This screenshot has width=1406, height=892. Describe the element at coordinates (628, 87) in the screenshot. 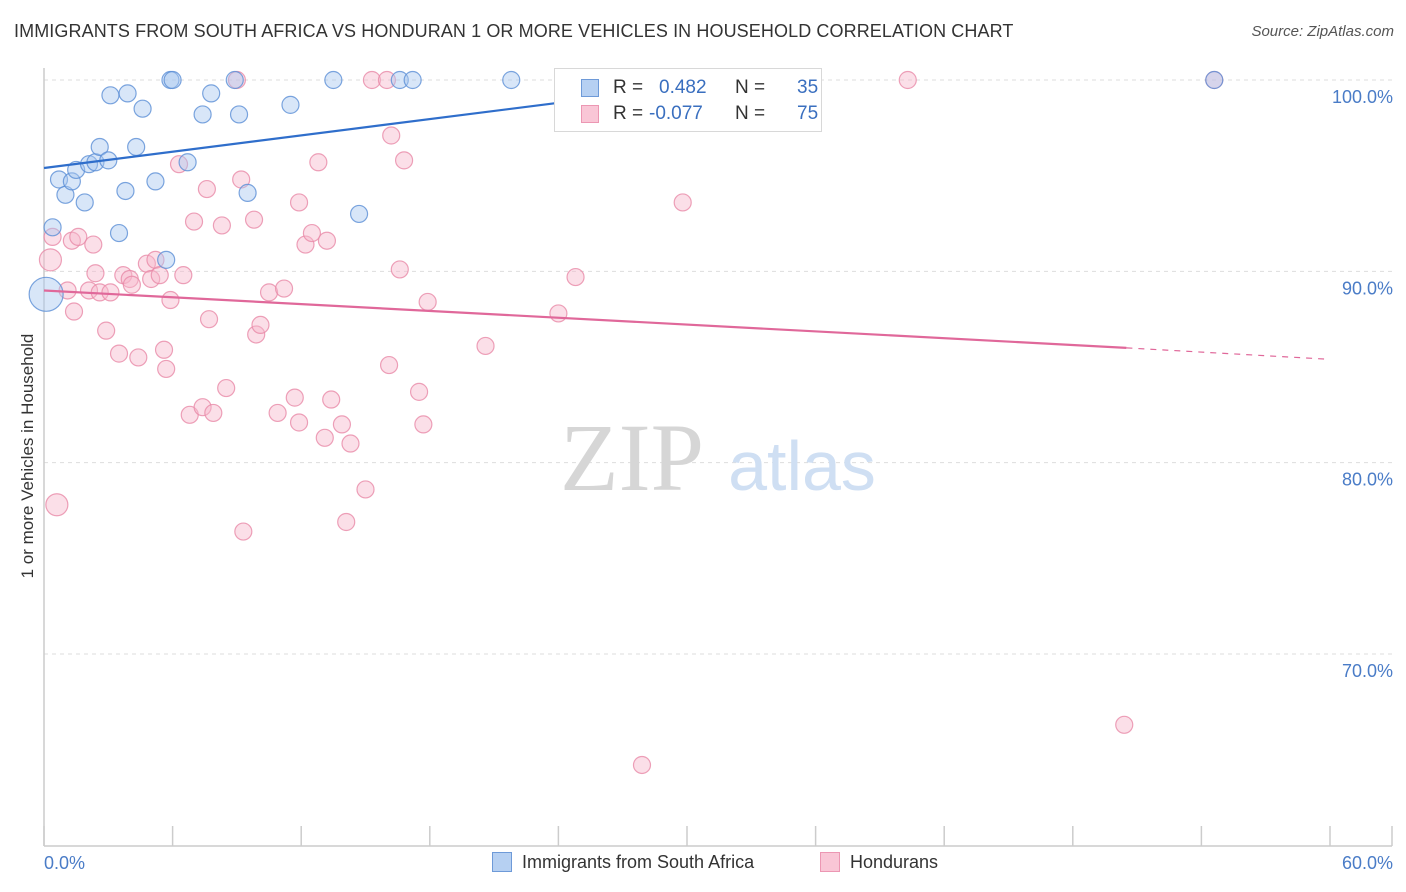

I see `legend-r-label: R =` at that location.